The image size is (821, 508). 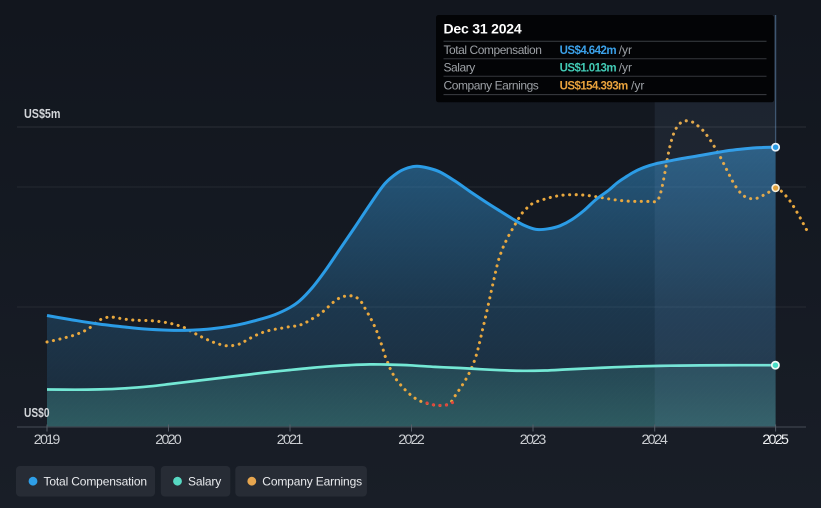 I want to click on svg-text: 2019, so click(x=47, y=440).